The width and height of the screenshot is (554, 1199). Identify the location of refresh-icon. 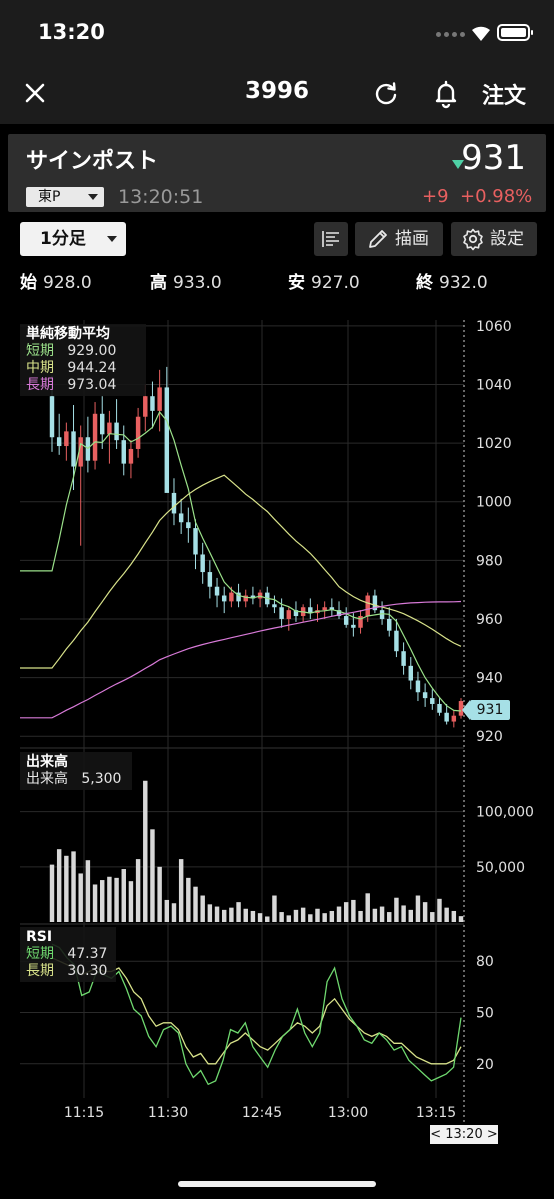
(386, 94).